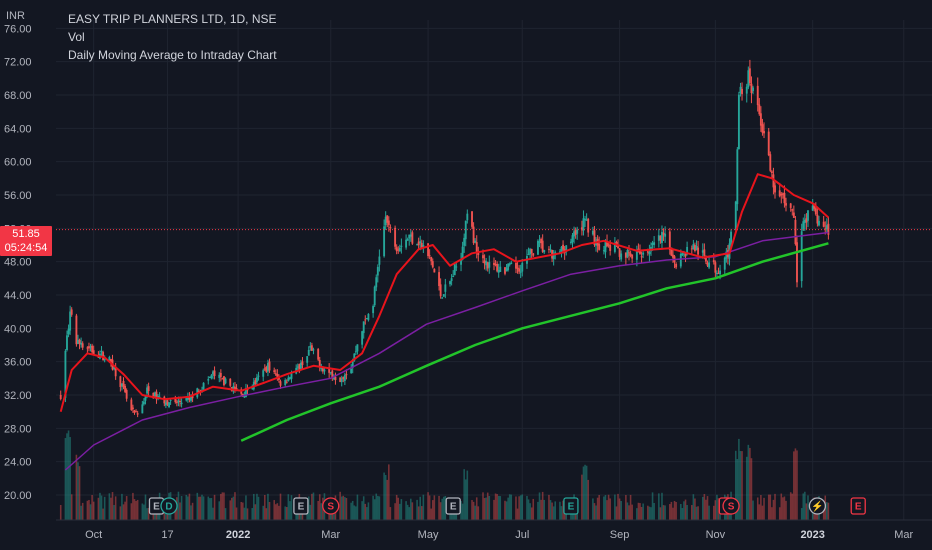 The height and width of the screenshot is (550, 932). I want to click on event-badge, so click(453, 506).